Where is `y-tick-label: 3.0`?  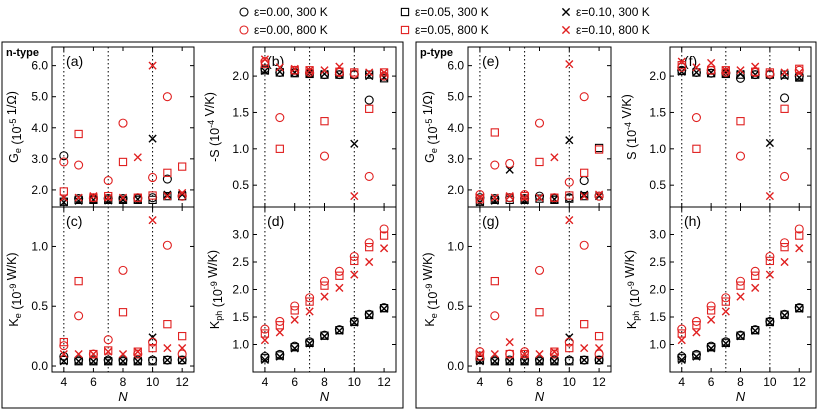
y-tick-label: 3.0 is located at coordinates (657, 235).